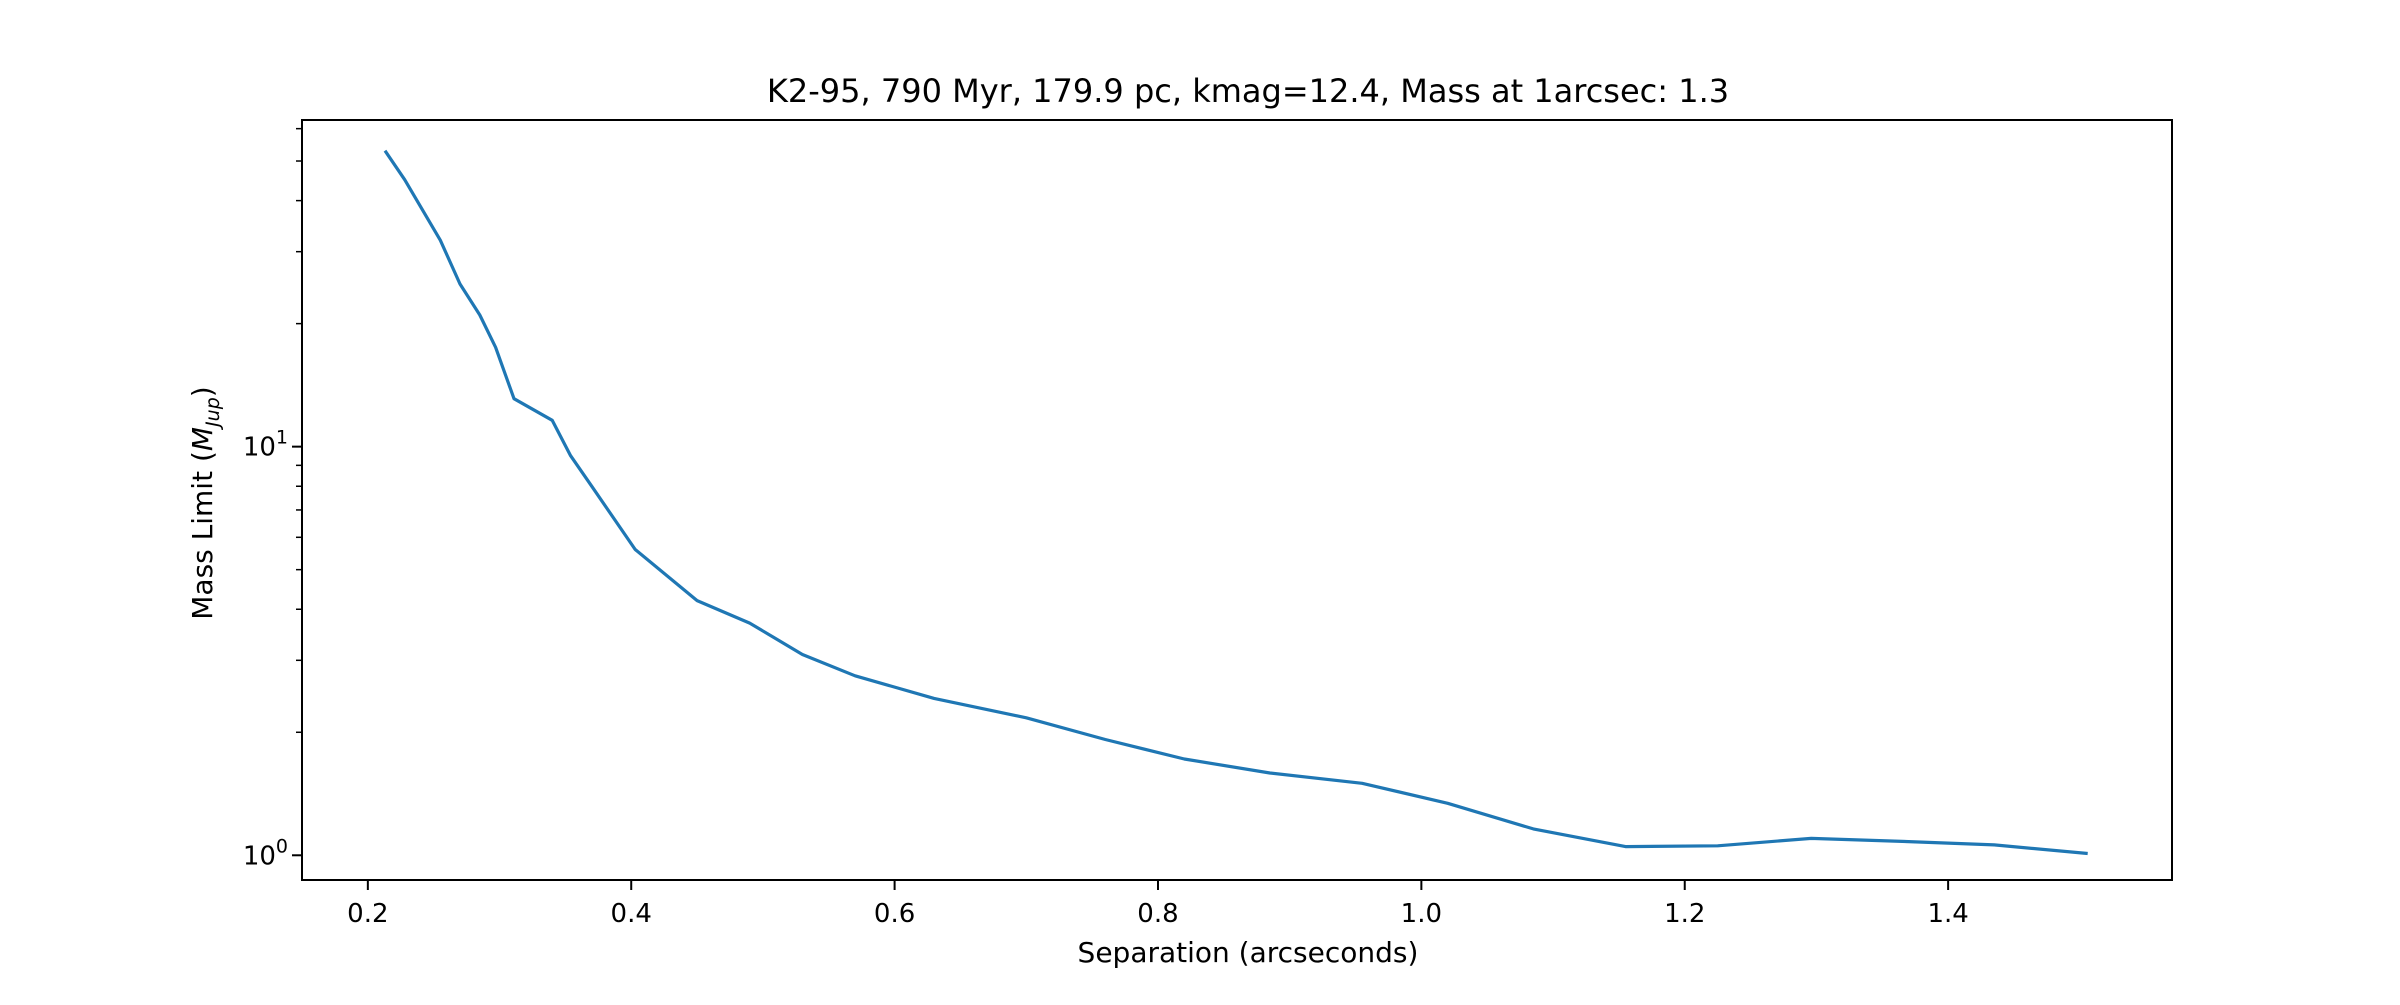 The image size is (2400, 1005). What do you see at coordinates (1947, 914) in the screenshot?
I see `x-tick-label: 1.4` at bounding box center [1947, 914].